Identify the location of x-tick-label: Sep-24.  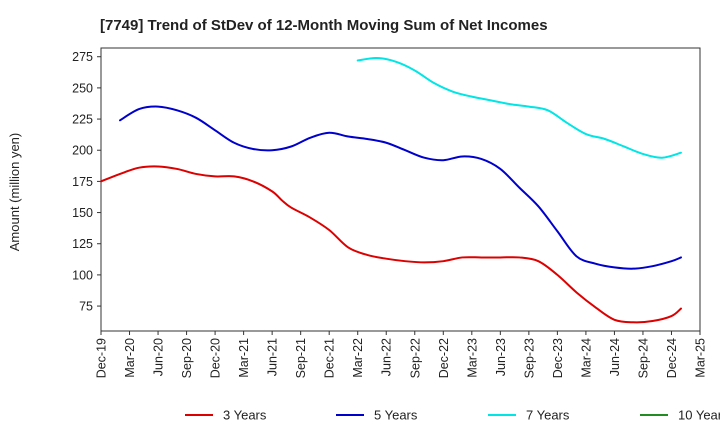
(643, 358).